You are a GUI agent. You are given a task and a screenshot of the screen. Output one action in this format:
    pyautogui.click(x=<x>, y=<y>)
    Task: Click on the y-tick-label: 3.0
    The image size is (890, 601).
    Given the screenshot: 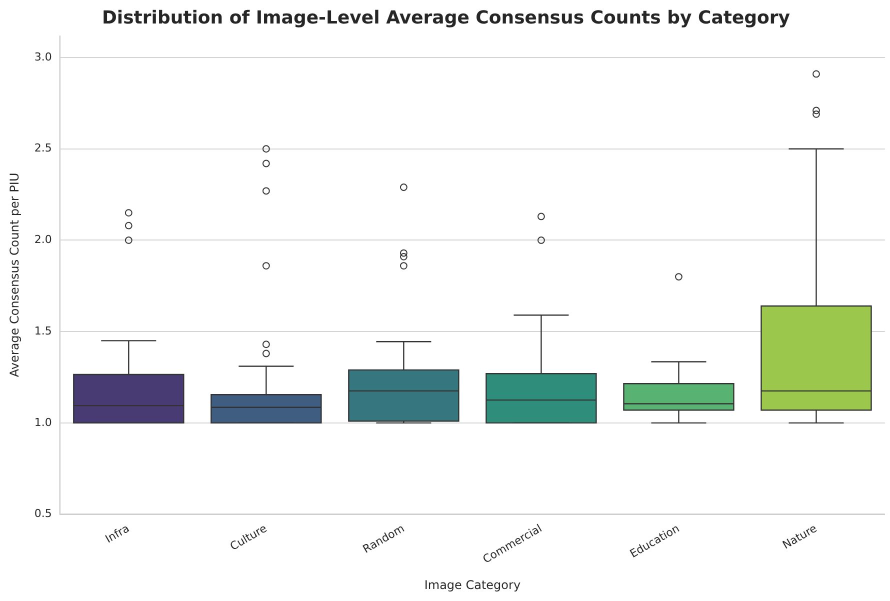 What is the action you would take?
    pyautogui.click(x=43, y=57)
    